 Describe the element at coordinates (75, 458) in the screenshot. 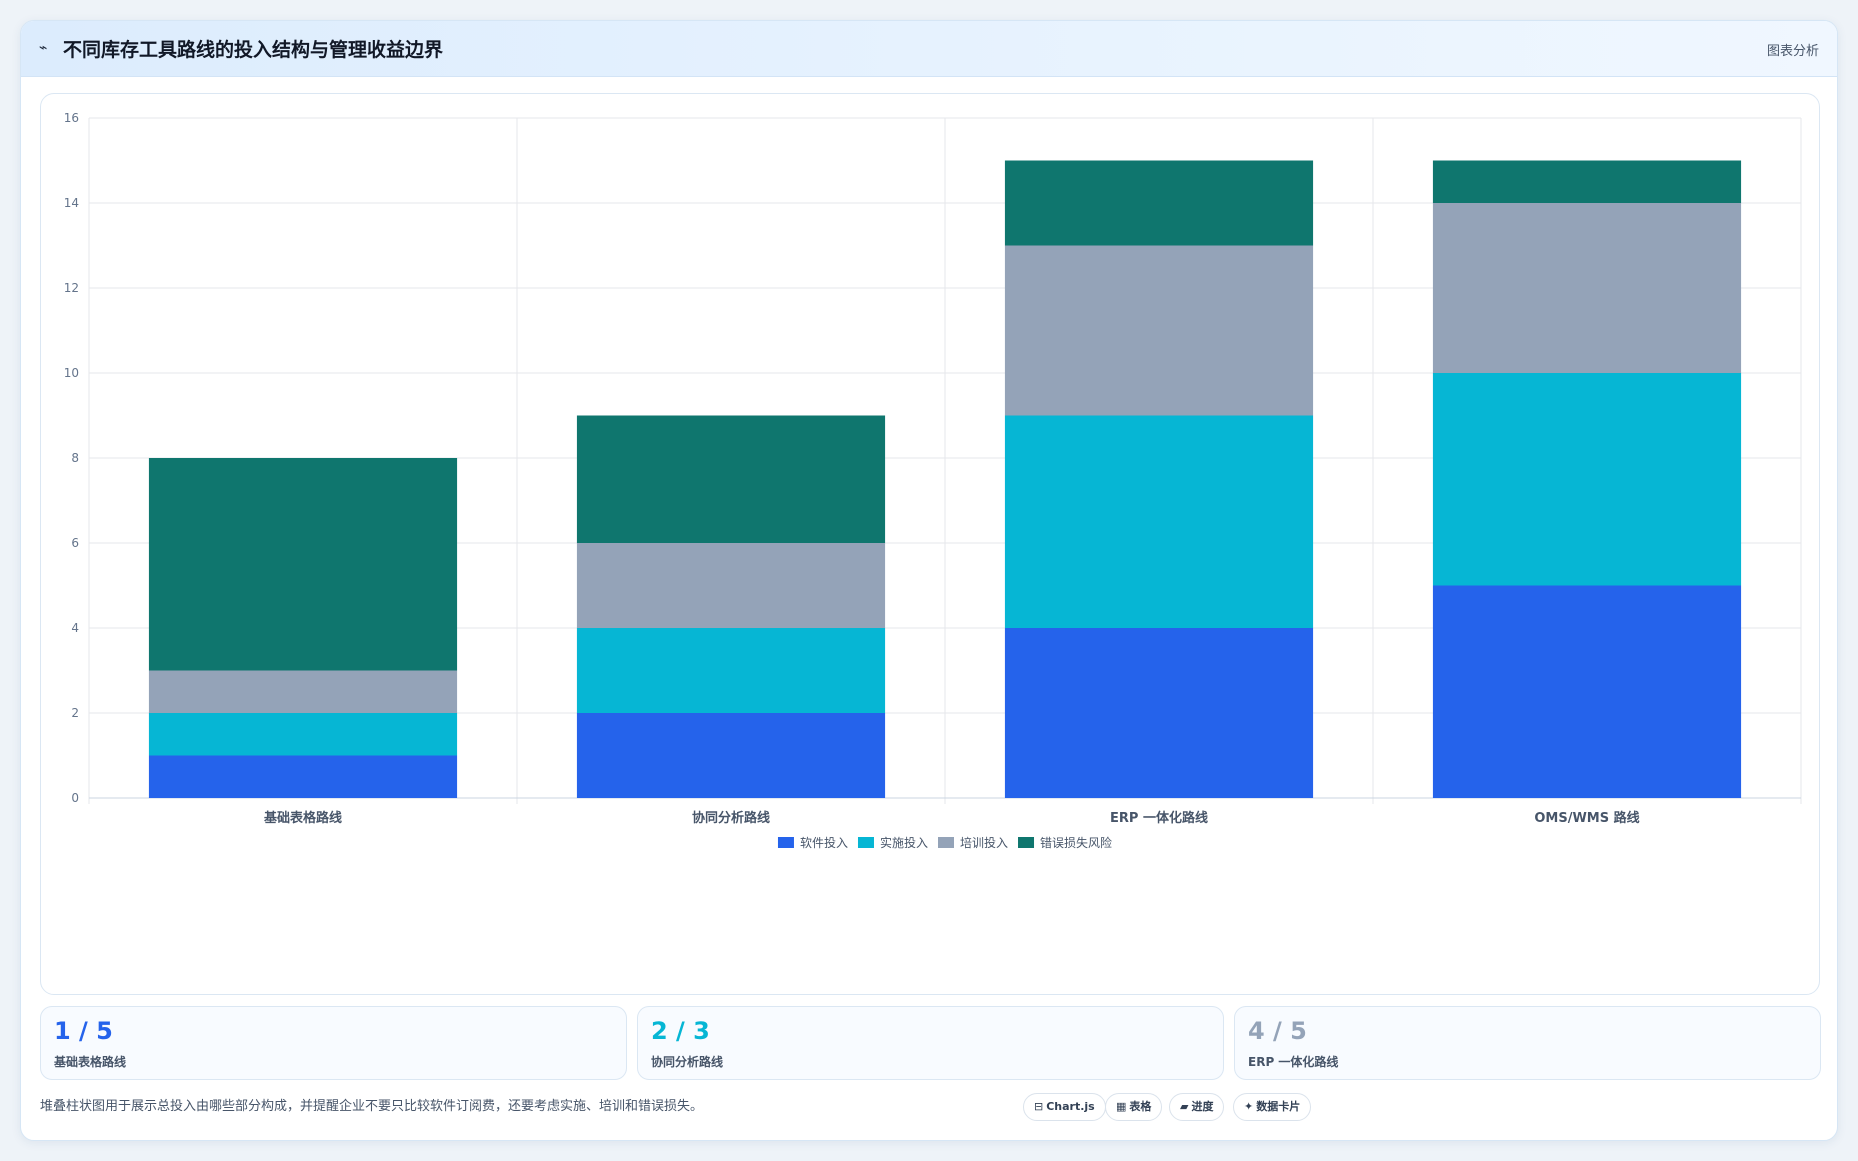

I see `y-tick-label: 8` at that location.